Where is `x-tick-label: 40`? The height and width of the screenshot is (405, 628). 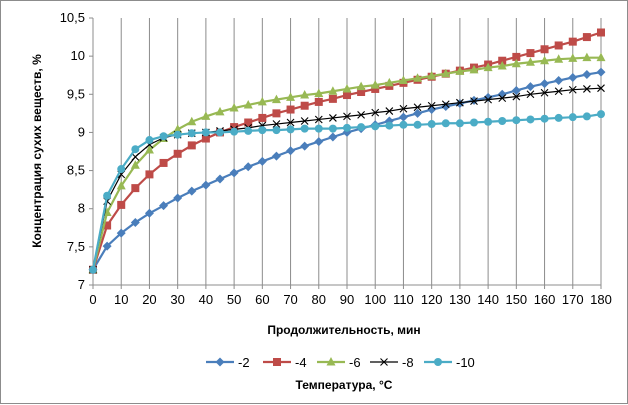
x-tick-label: 40 is located at coordinates (206, 299).